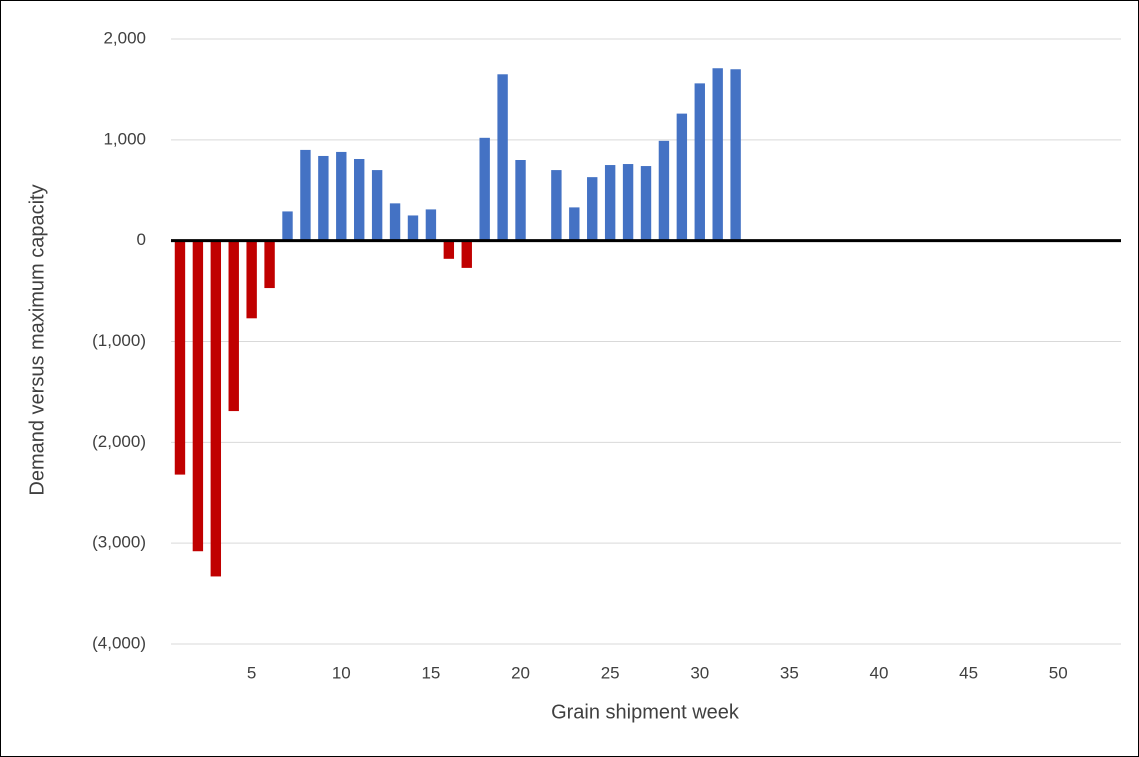  I want to click on y-tick-label: 2,000, so click(124, 37).